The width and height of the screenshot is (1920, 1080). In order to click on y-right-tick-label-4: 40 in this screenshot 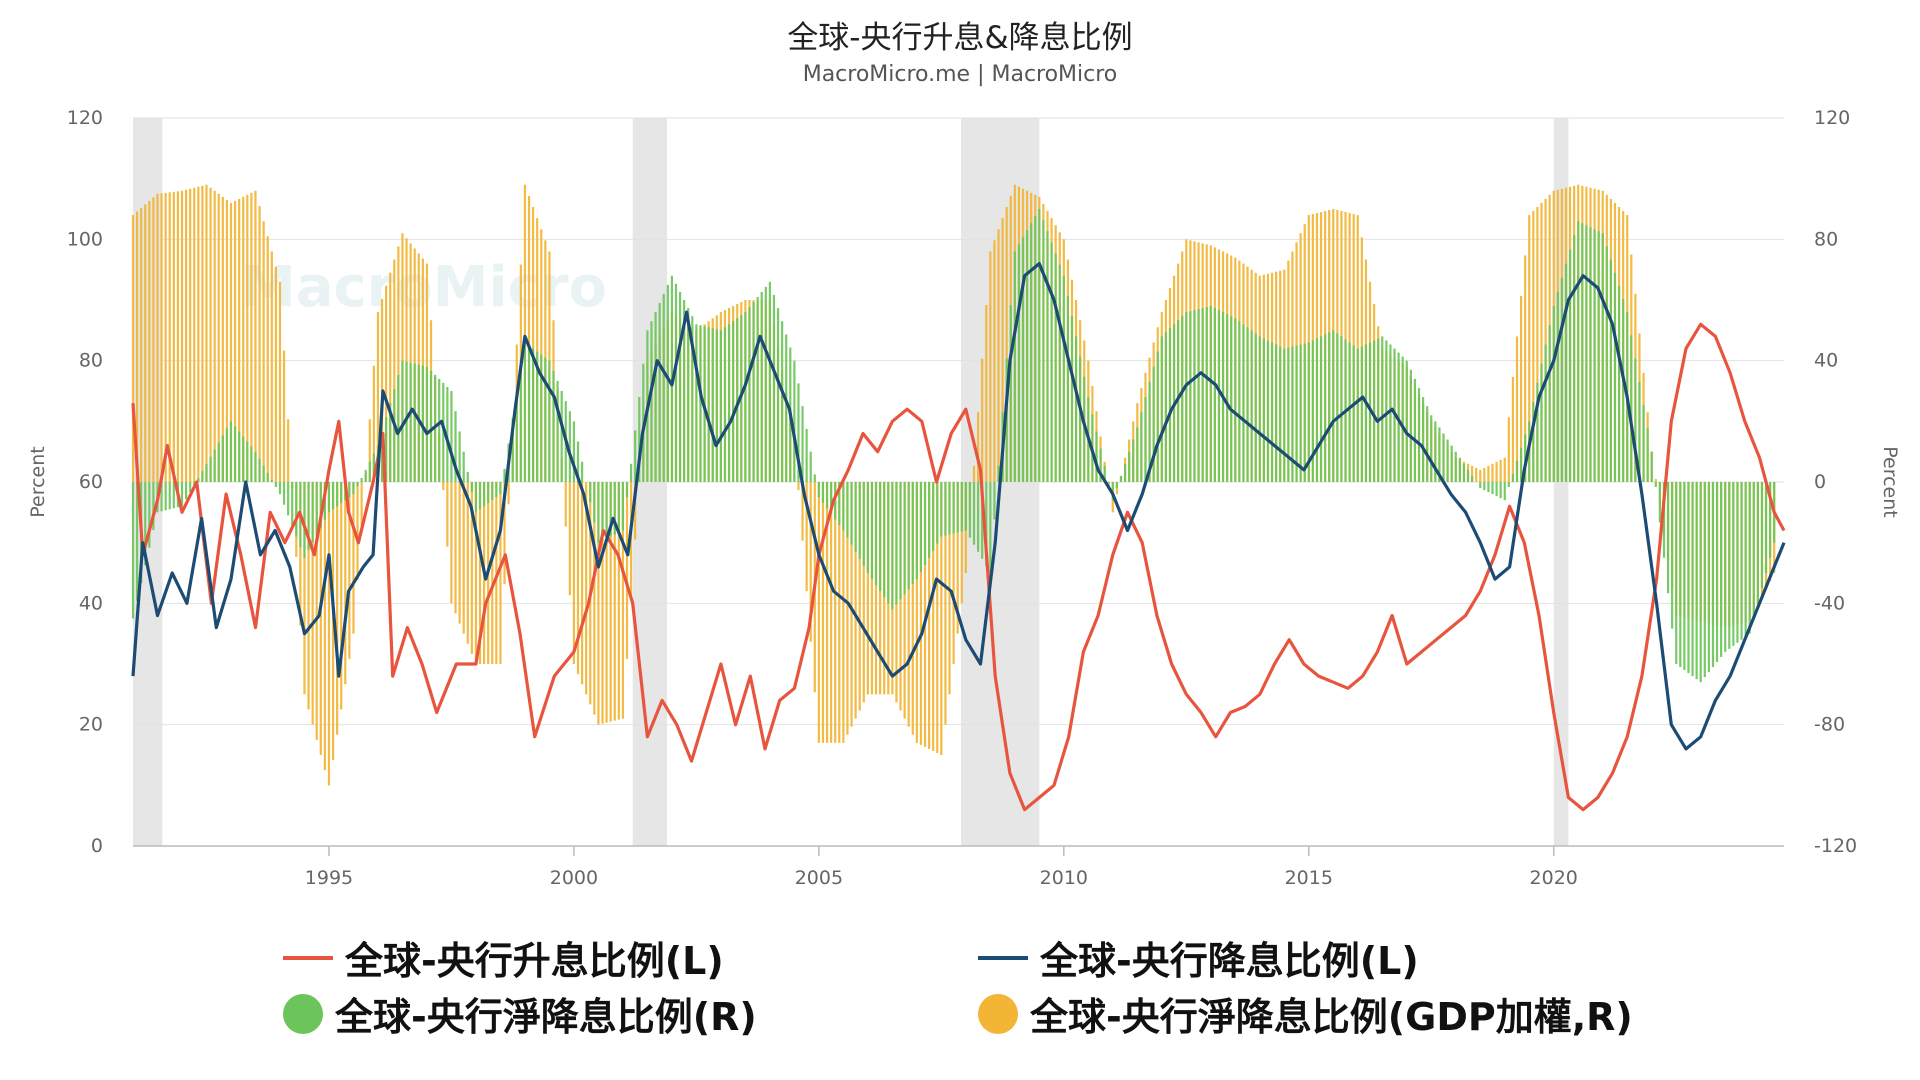, I will do `click(1826, 361)`.